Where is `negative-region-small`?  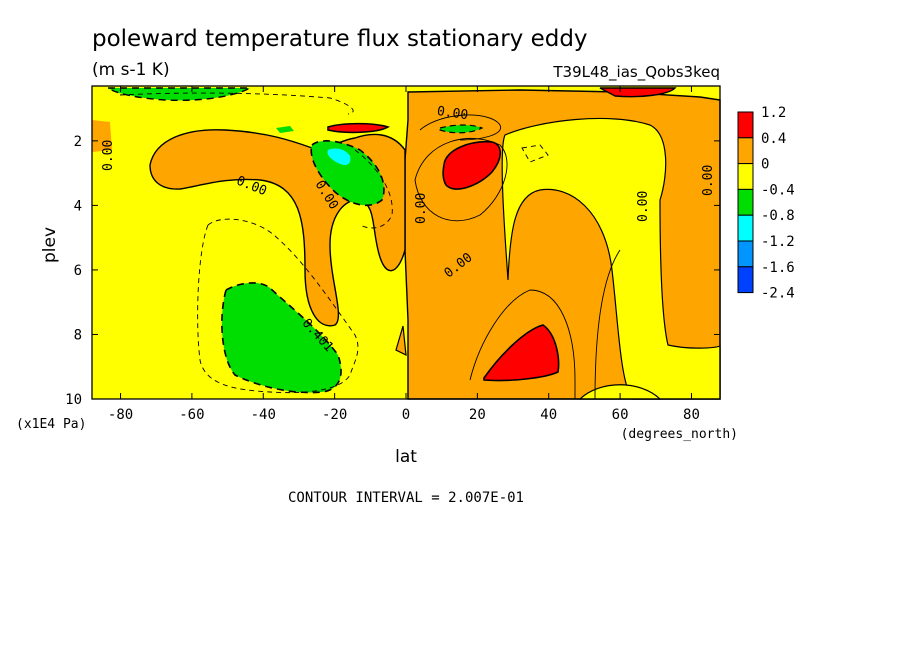 negative-region-small is located at coordinates (285, 129).